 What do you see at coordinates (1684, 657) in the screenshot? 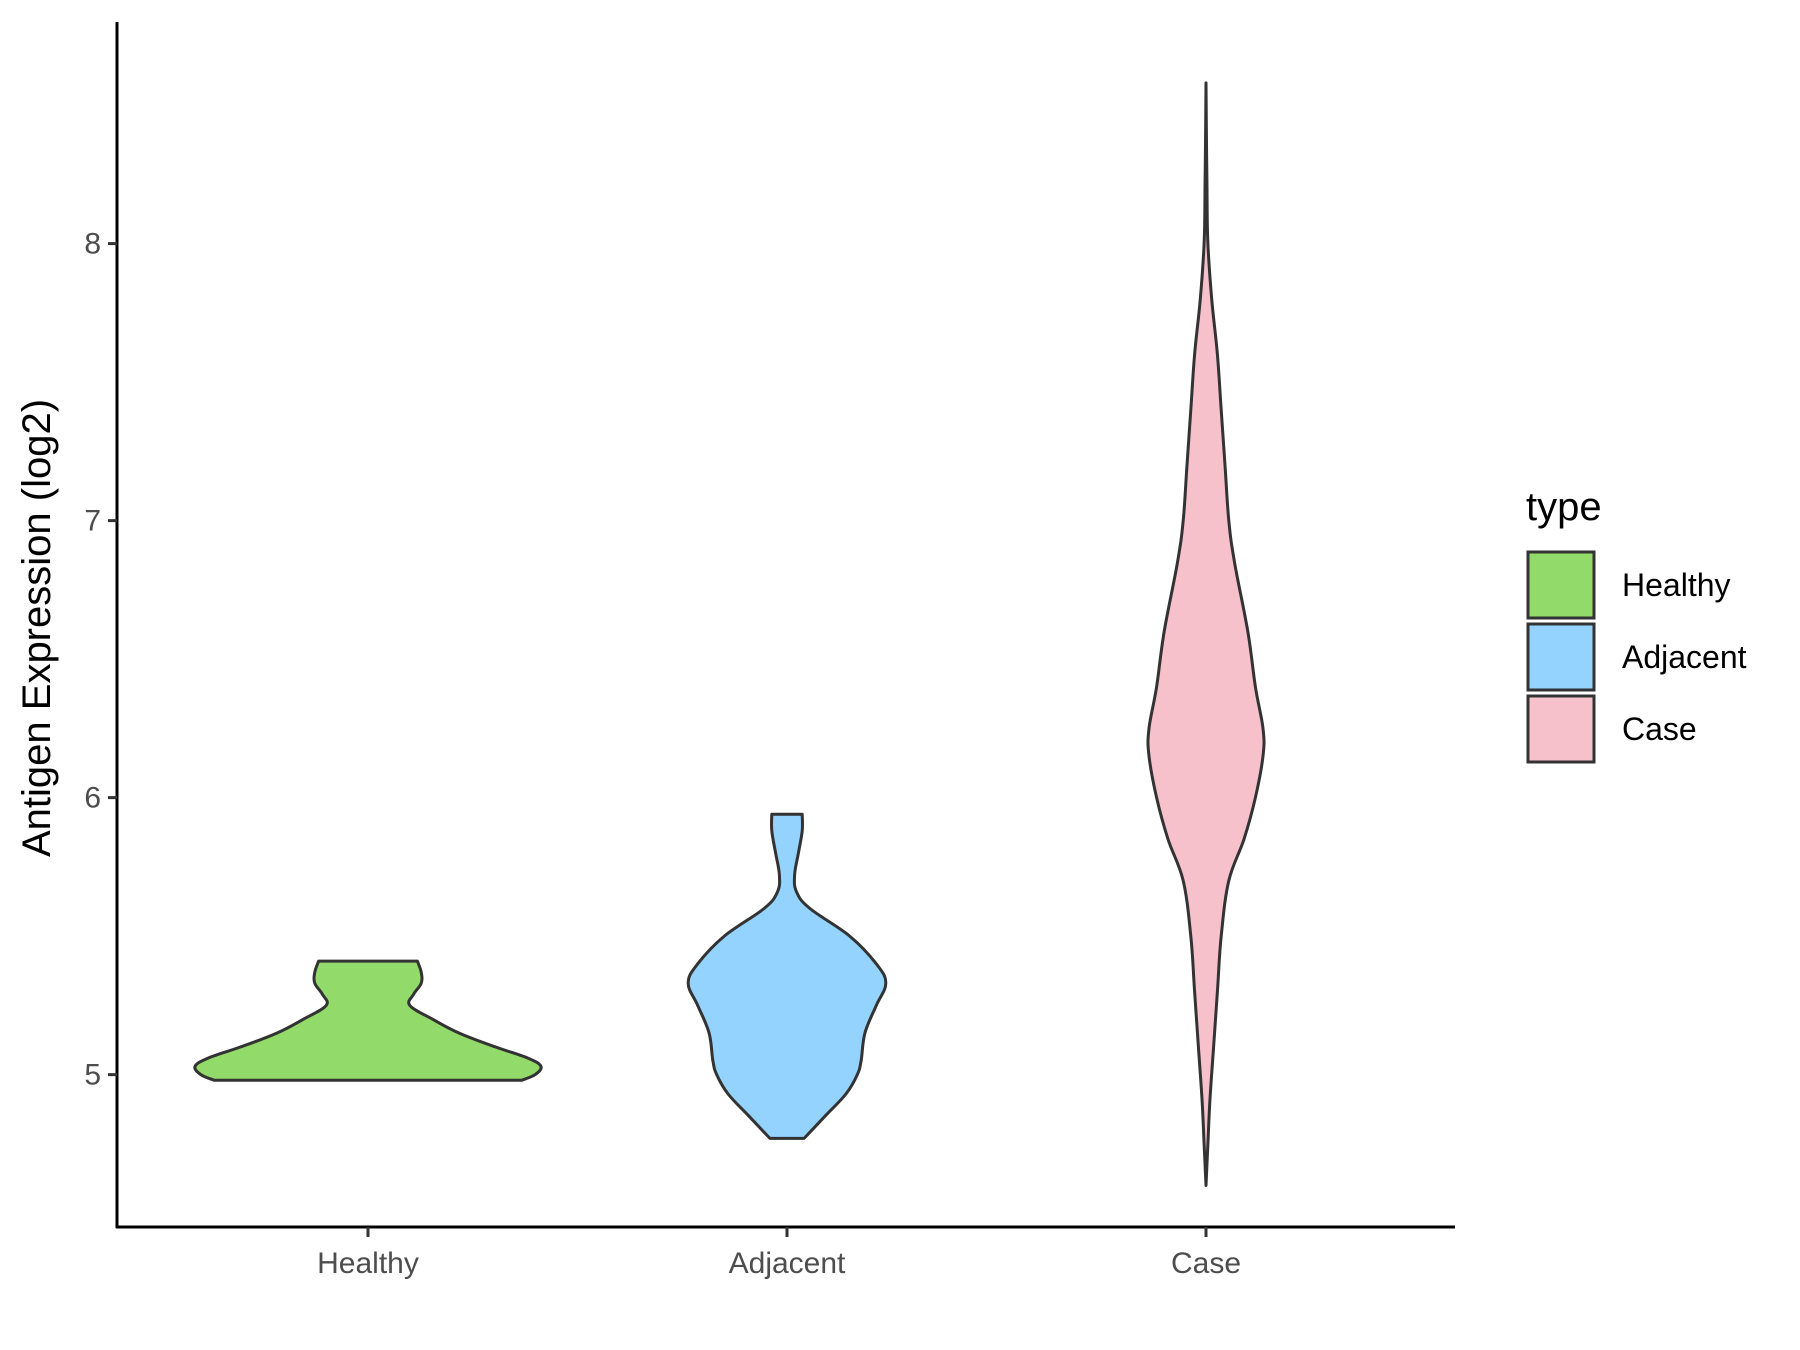
I see `legend-label-adjacent: Adjacent` at bounding box center [1684, 657].